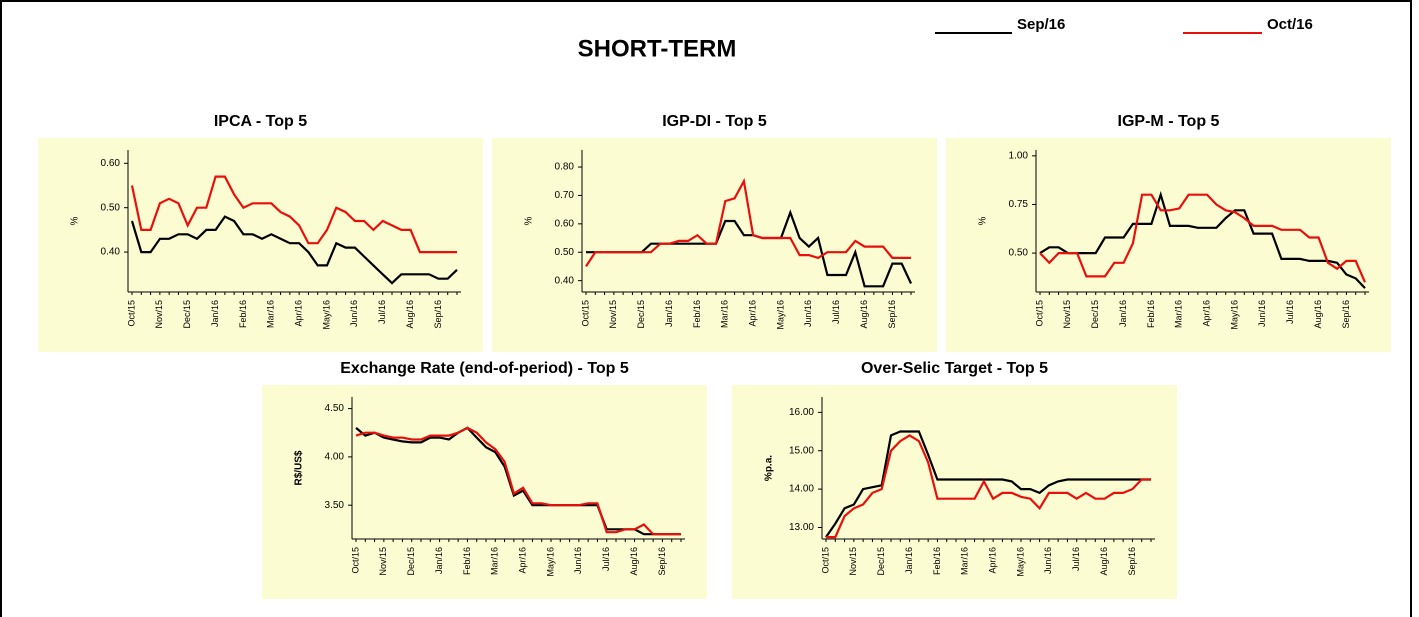  I want to click on y-tick-label: 16.00, so click(801, 412).